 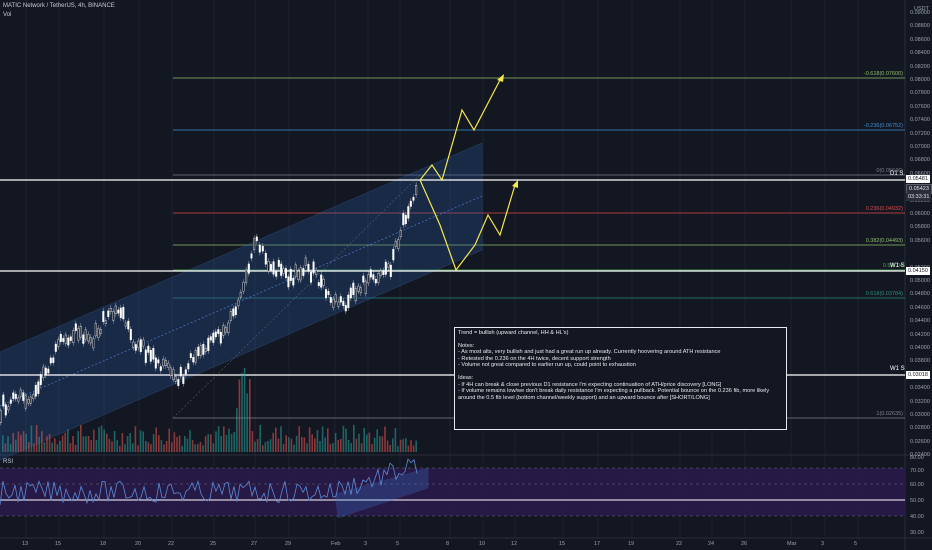 I want to click on rsi-tick-label: 60.00, so click(x=917, y=485).